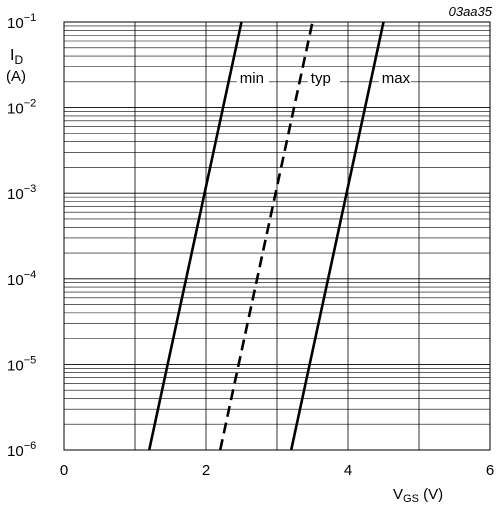 Image resolution: width=497 pixels, height=507 pixels. What do you see at coordinates (471, 11) in the screenshot?
I see `figure-code: 03aa35` at bounding box center [471, 11].